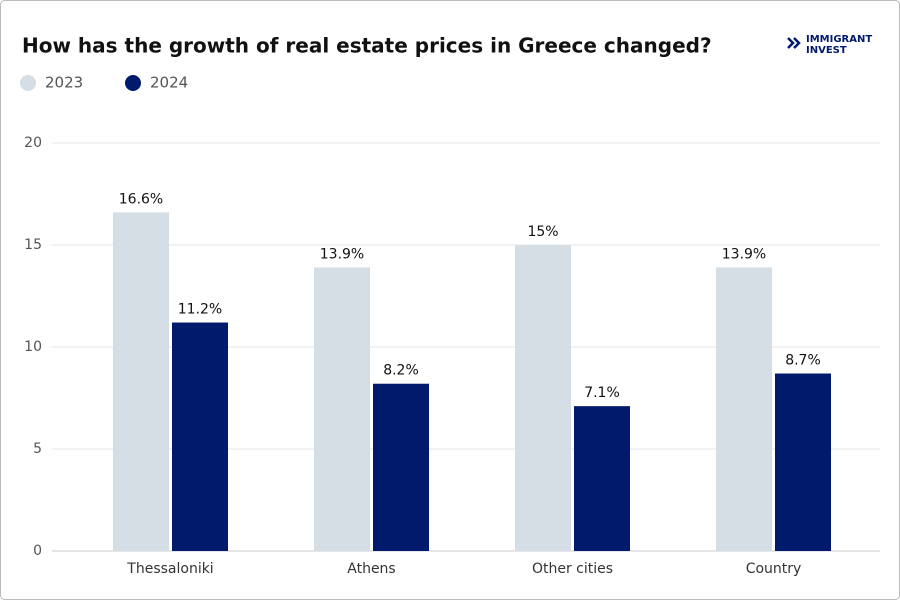  What do you see at coordinates (542, 232) in the screenshot?
I see `value-label: 15%` at bounding box center [542, 232].